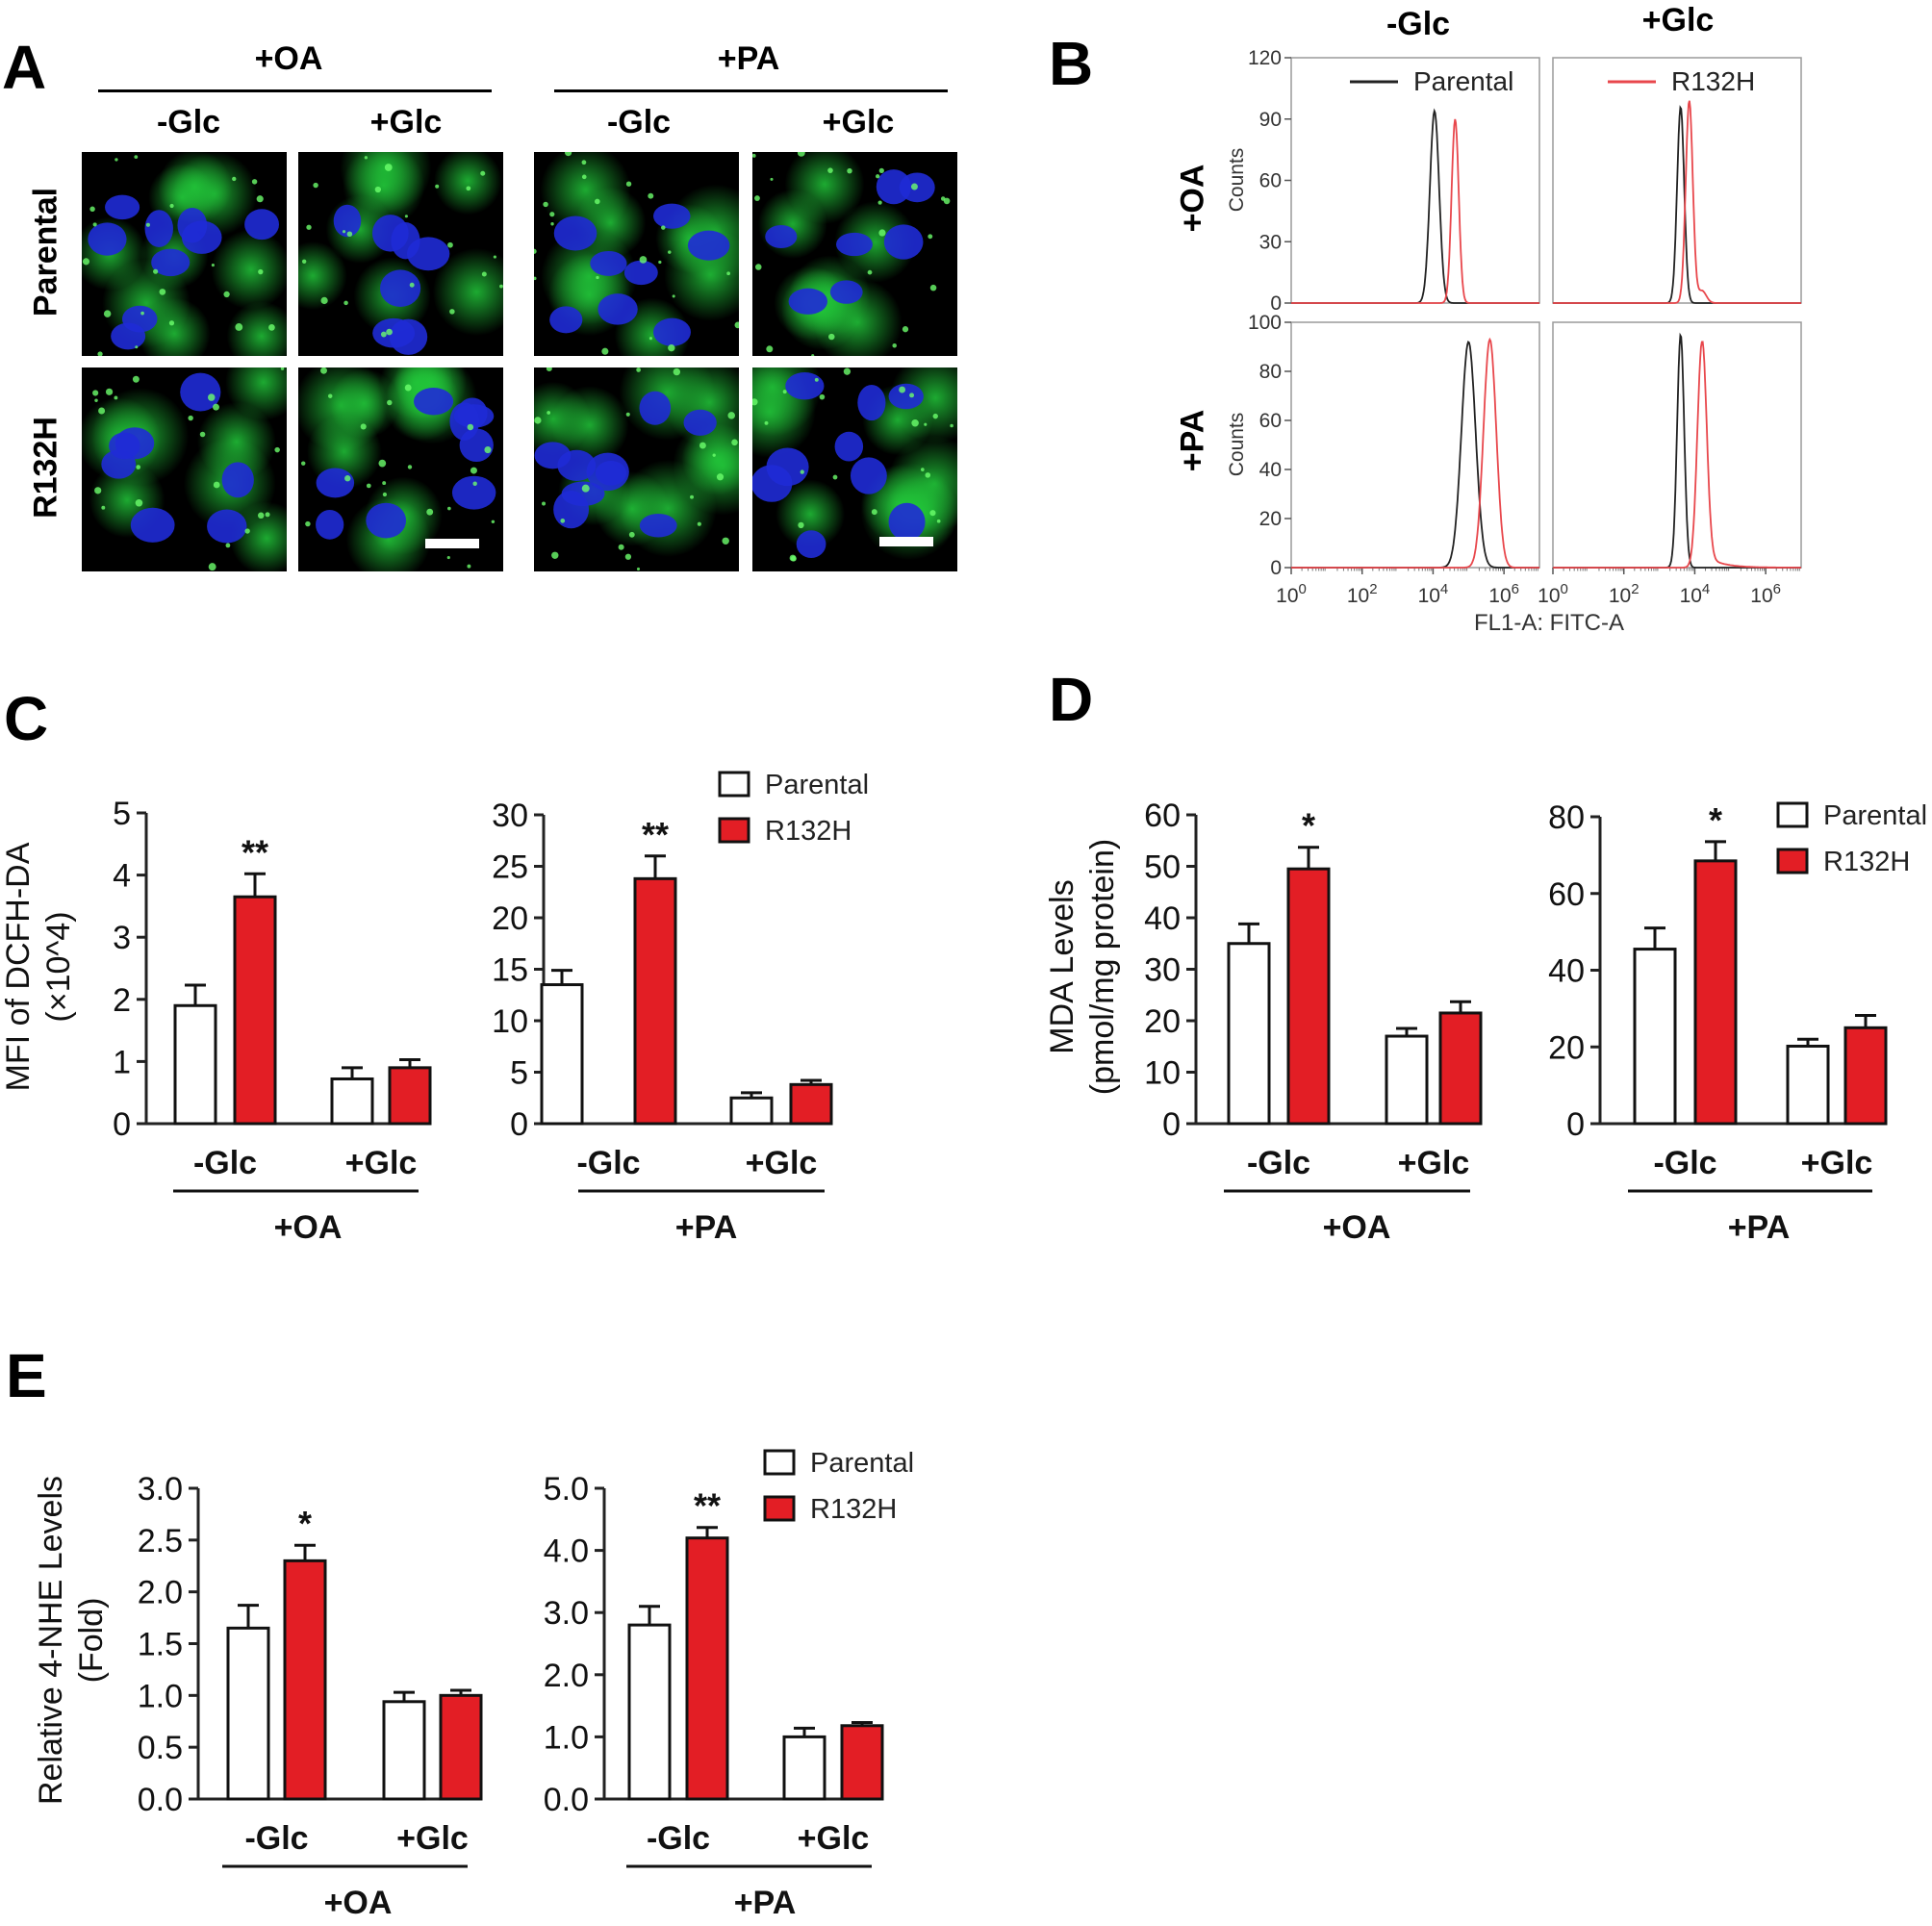  I want to click on y-axis-label-units: (Fold), so click(91, 1641).